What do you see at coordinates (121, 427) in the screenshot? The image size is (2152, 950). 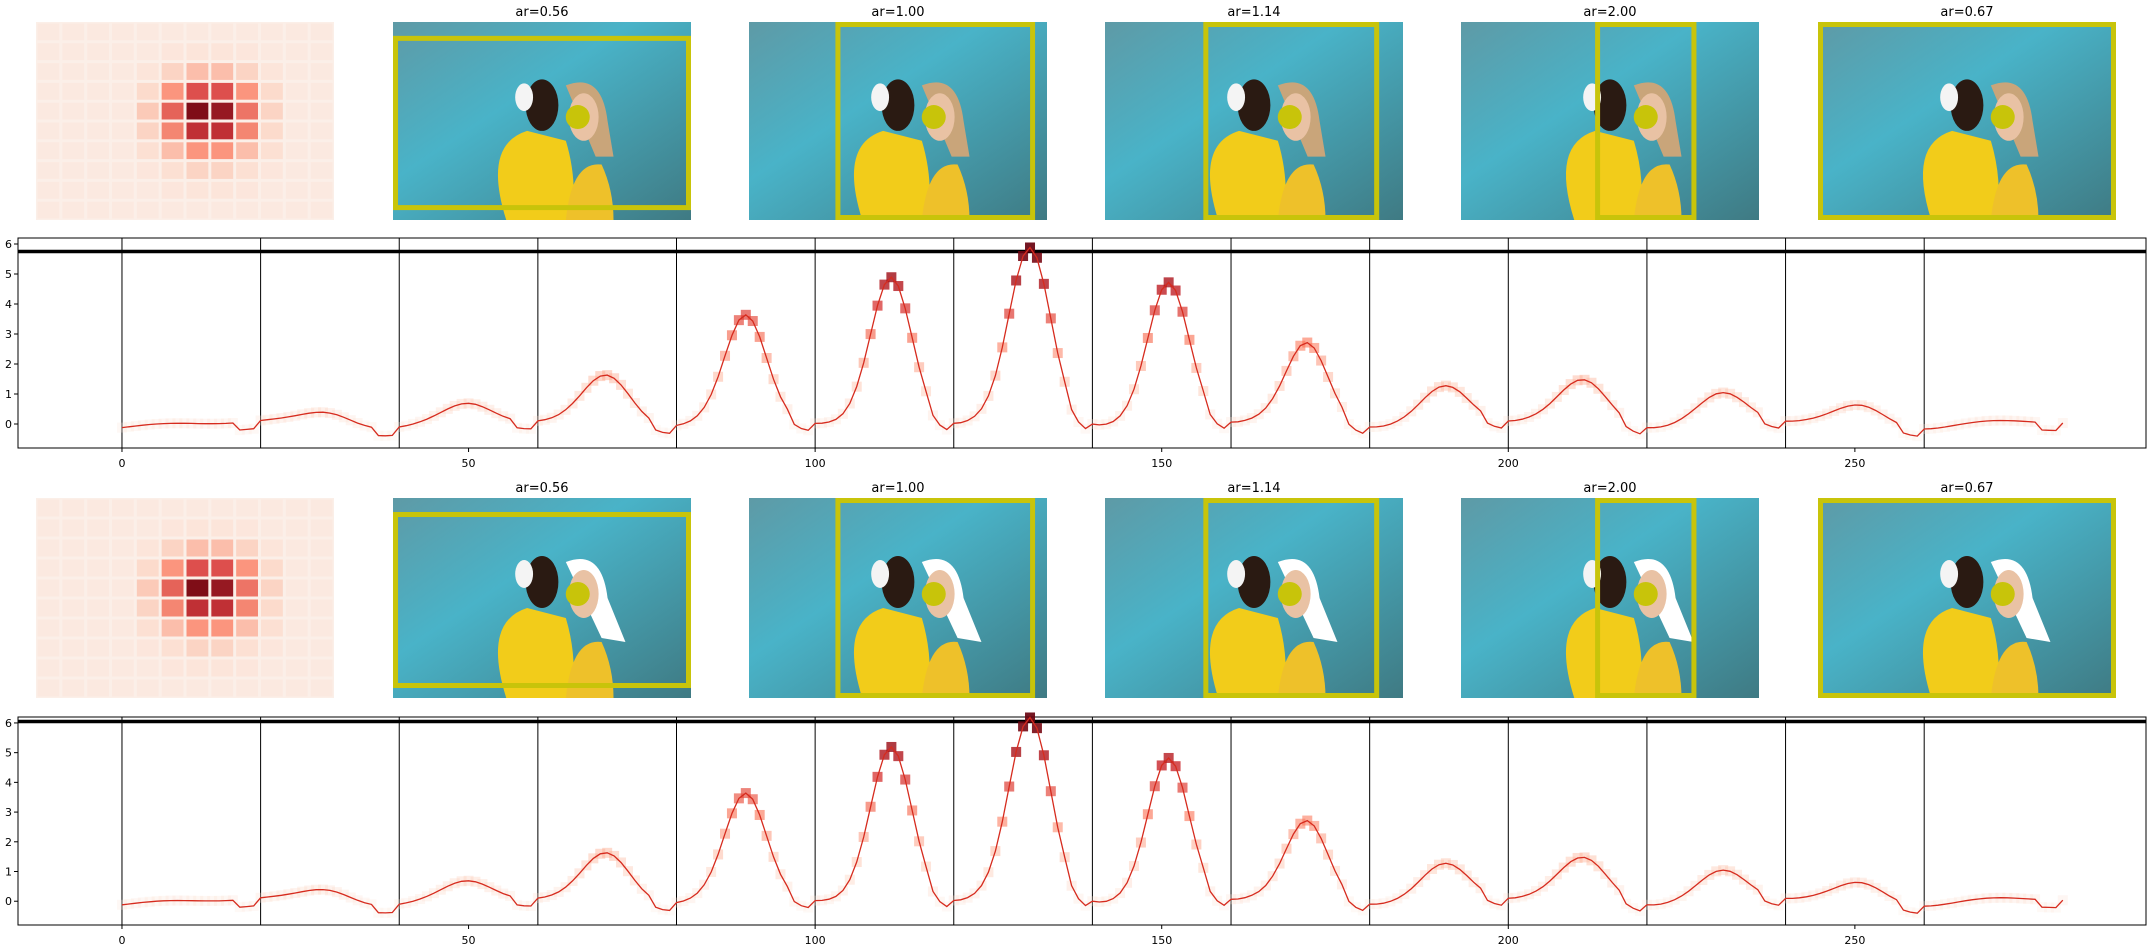 I see `data-point` at bounding box center [121, 427].